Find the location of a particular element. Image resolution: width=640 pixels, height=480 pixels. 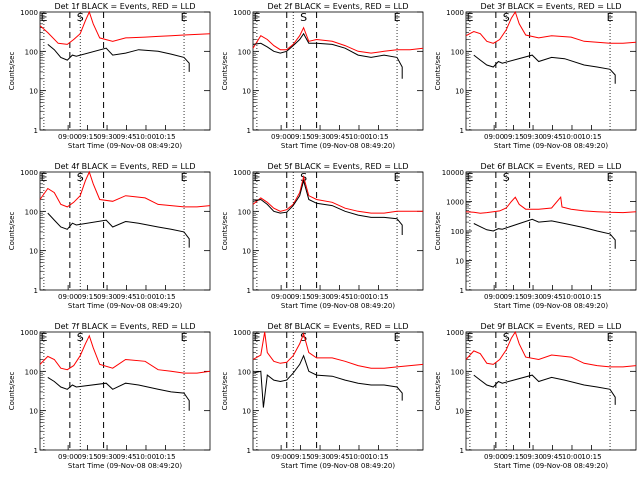

panel-title: Det 4f BLACK = Events, RED = LLD is located at coordinates (124, 166).